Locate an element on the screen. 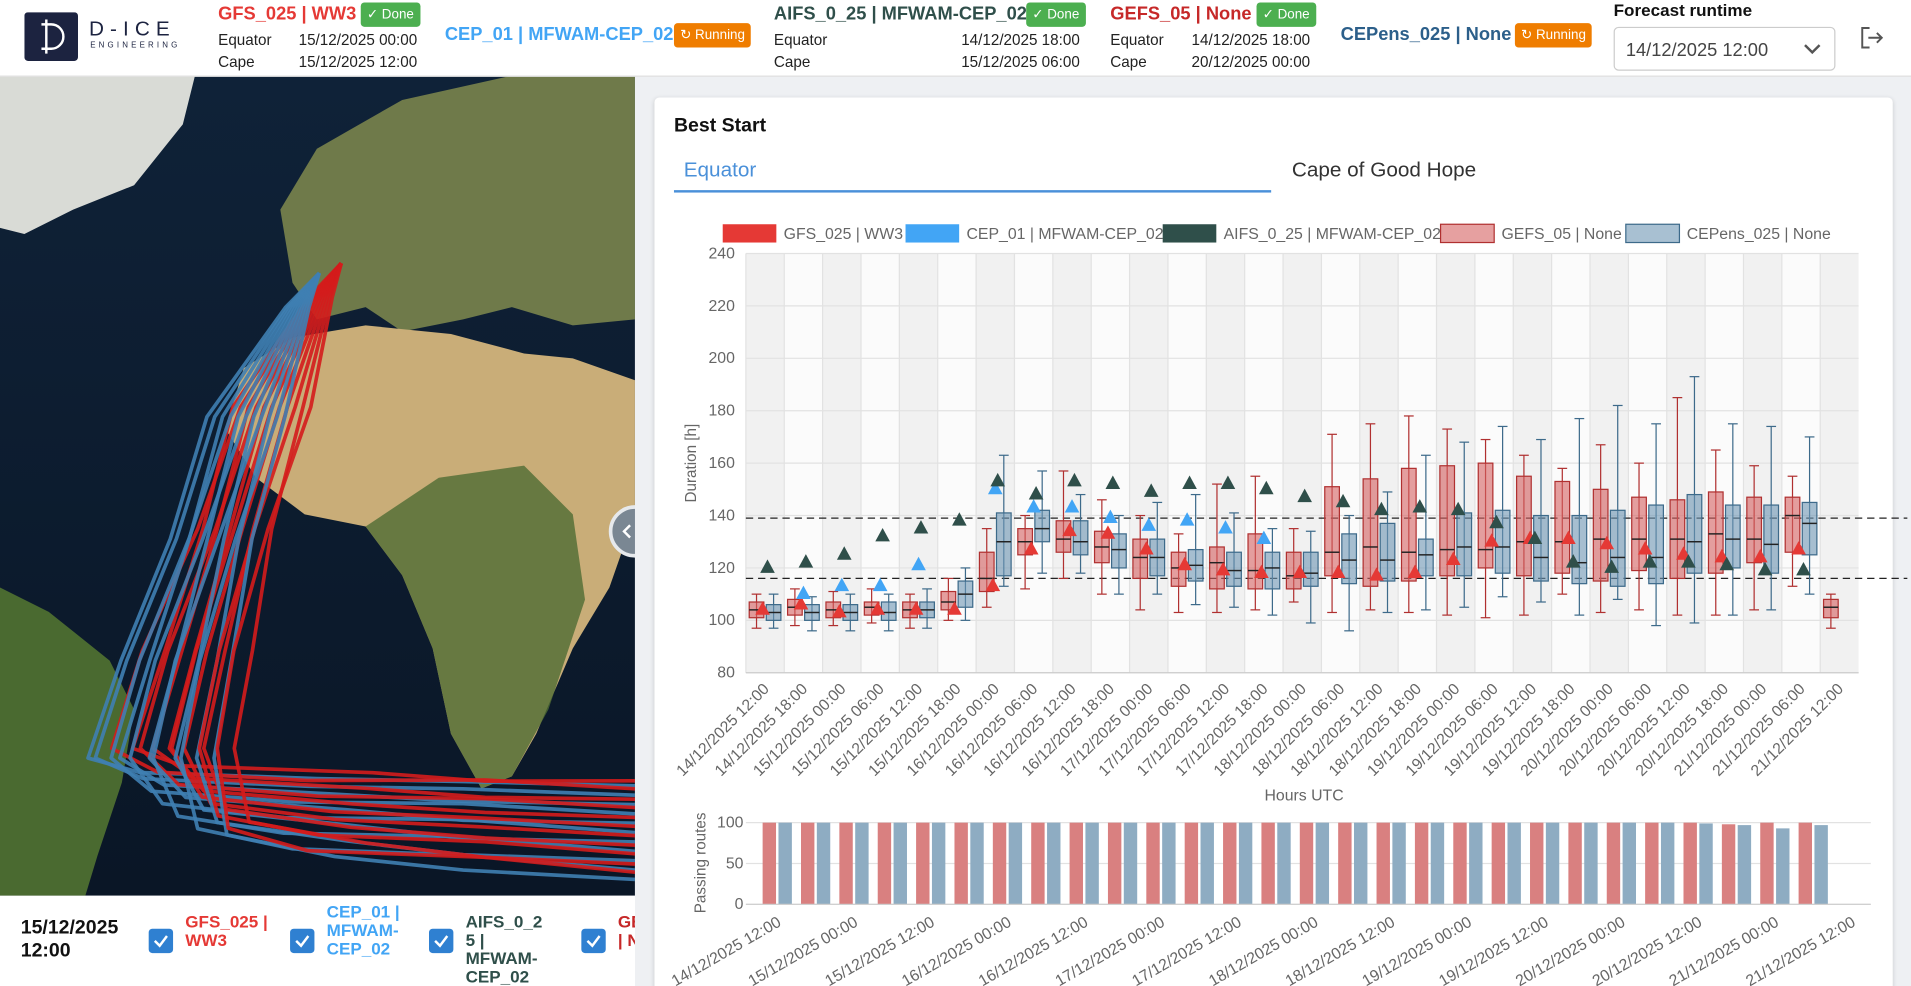 The height and width of the screenshot is (986, 1911). runtime-select: 14/12/2025 12:00 is located at coordinates (1724, 48).